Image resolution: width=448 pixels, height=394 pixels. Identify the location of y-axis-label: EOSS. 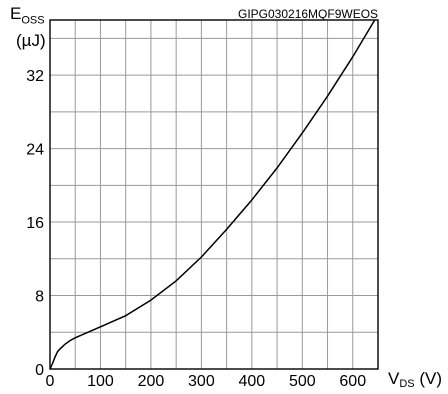
(27, 15).